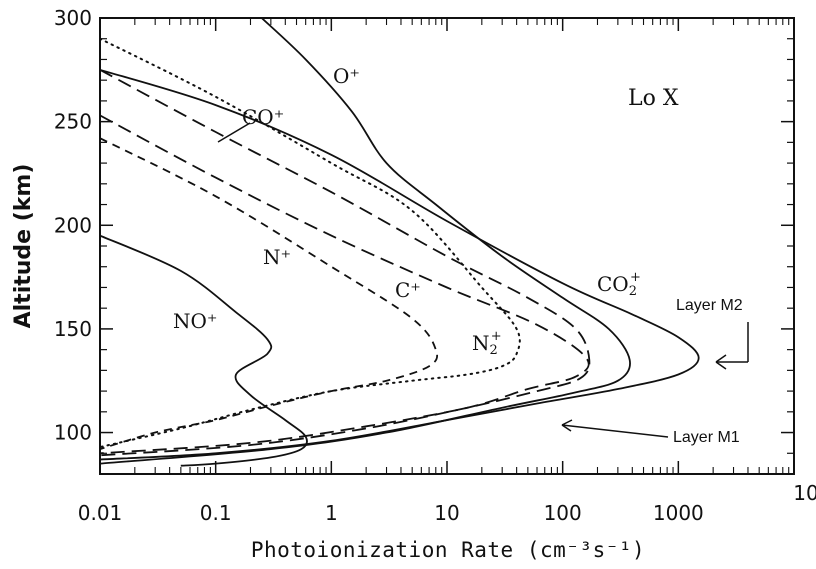 The width and height of the screenshot is (816, 569). I want to click on layer-m1-arrow-shaft, so click(615, 431).